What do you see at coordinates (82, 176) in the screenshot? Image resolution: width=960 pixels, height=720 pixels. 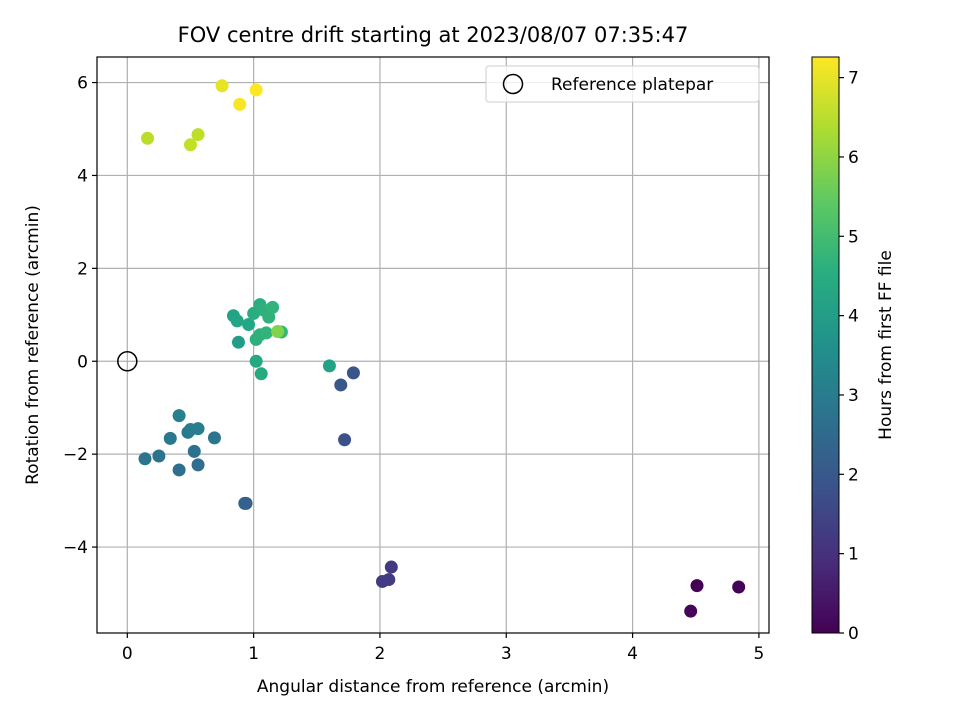 I see `y-tick-label: 4` at bounding box center [82, 176].